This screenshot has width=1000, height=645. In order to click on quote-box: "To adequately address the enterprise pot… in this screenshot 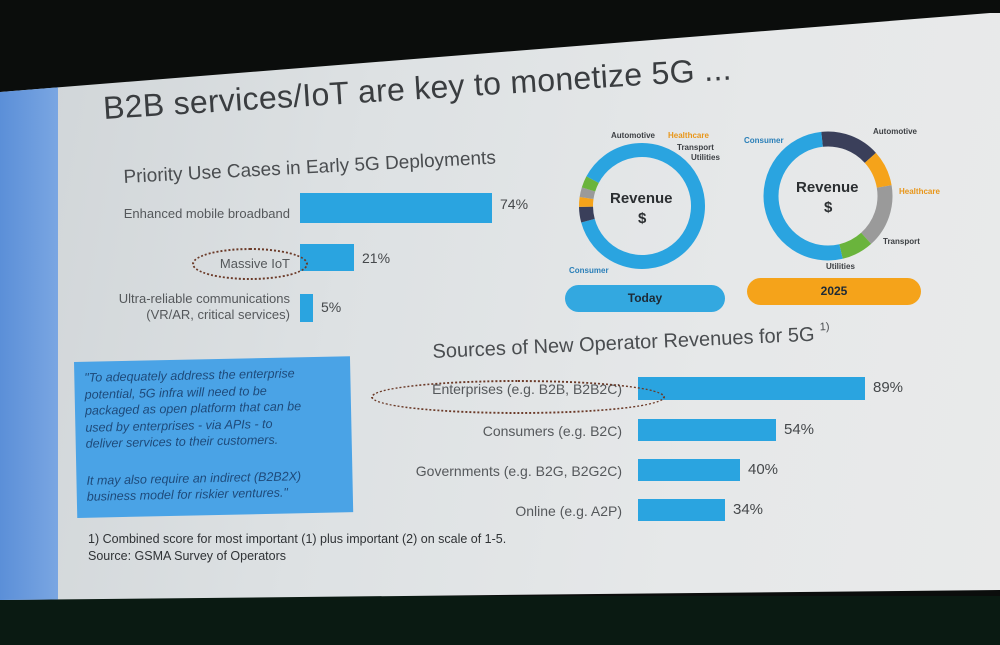, I will do `click(214, 437)`.